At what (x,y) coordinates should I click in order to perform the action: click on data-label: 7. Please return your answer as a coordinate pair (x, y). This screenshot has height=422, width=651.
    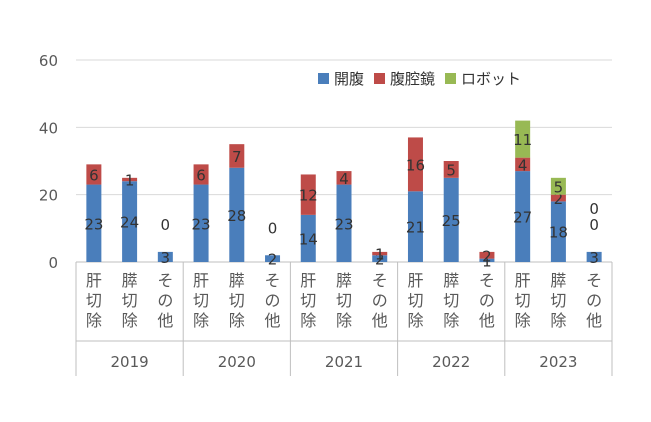
    Looking at the image, I should click on (237, 157).